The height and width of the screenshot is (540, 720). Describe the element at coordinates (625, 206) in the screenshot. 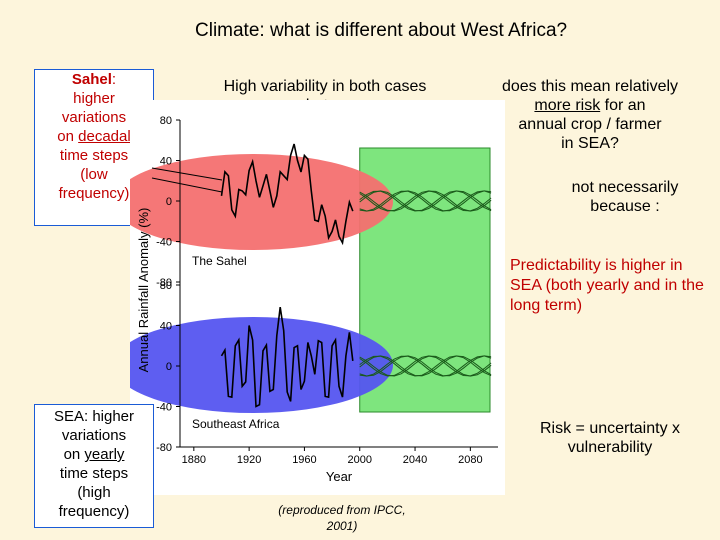

I see `nn-line2: because :` at that location.